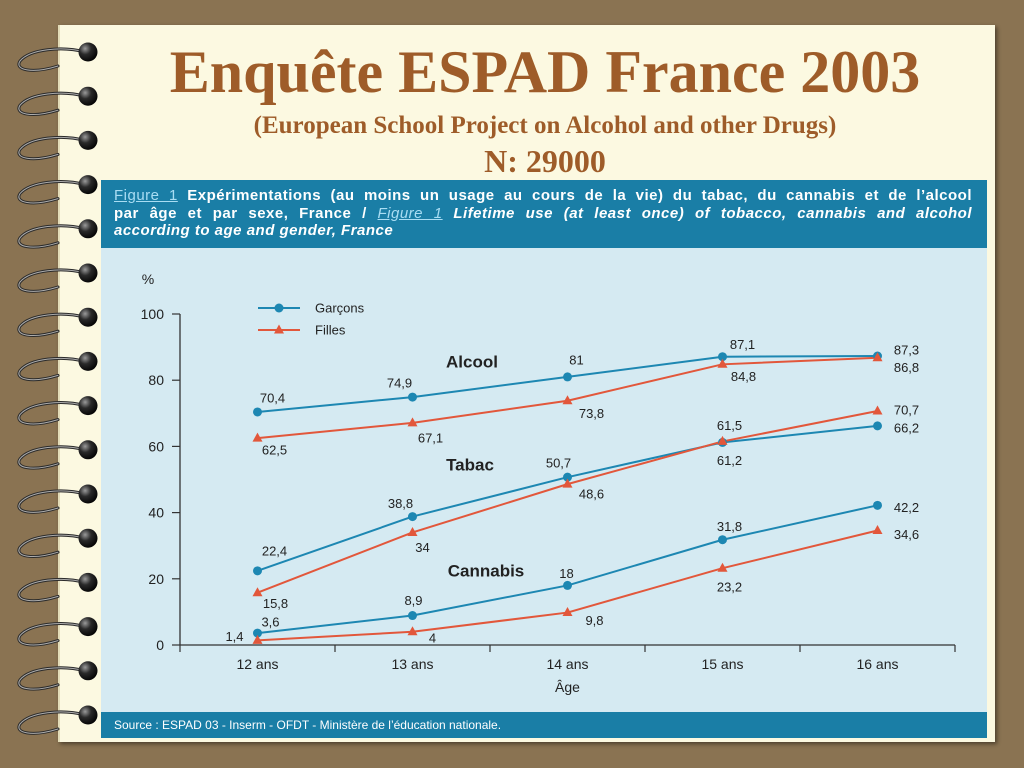 This screenshot has height=768, width=1024. What do you see at coordinates (254, 230) in the screenshot?
I see `caption-en-text-end: according to age and gender, France` at bounding box center [254, 230].